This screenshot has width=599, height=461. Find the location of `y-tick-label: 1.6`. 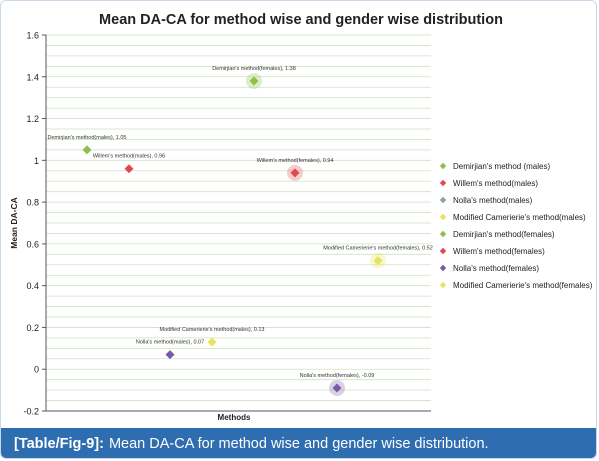

y-tick-label: 1.6 is located at coordinates (32, 36).